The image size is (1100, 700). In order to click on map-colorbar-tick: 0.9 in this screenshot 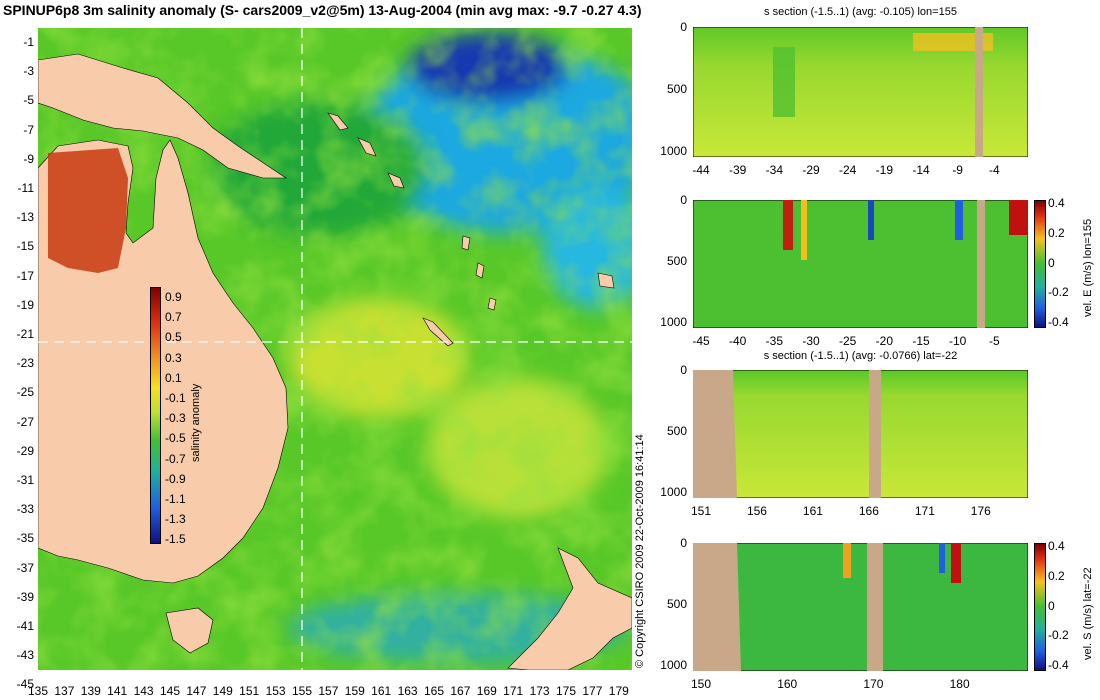, I will do `click(173, 297)`.